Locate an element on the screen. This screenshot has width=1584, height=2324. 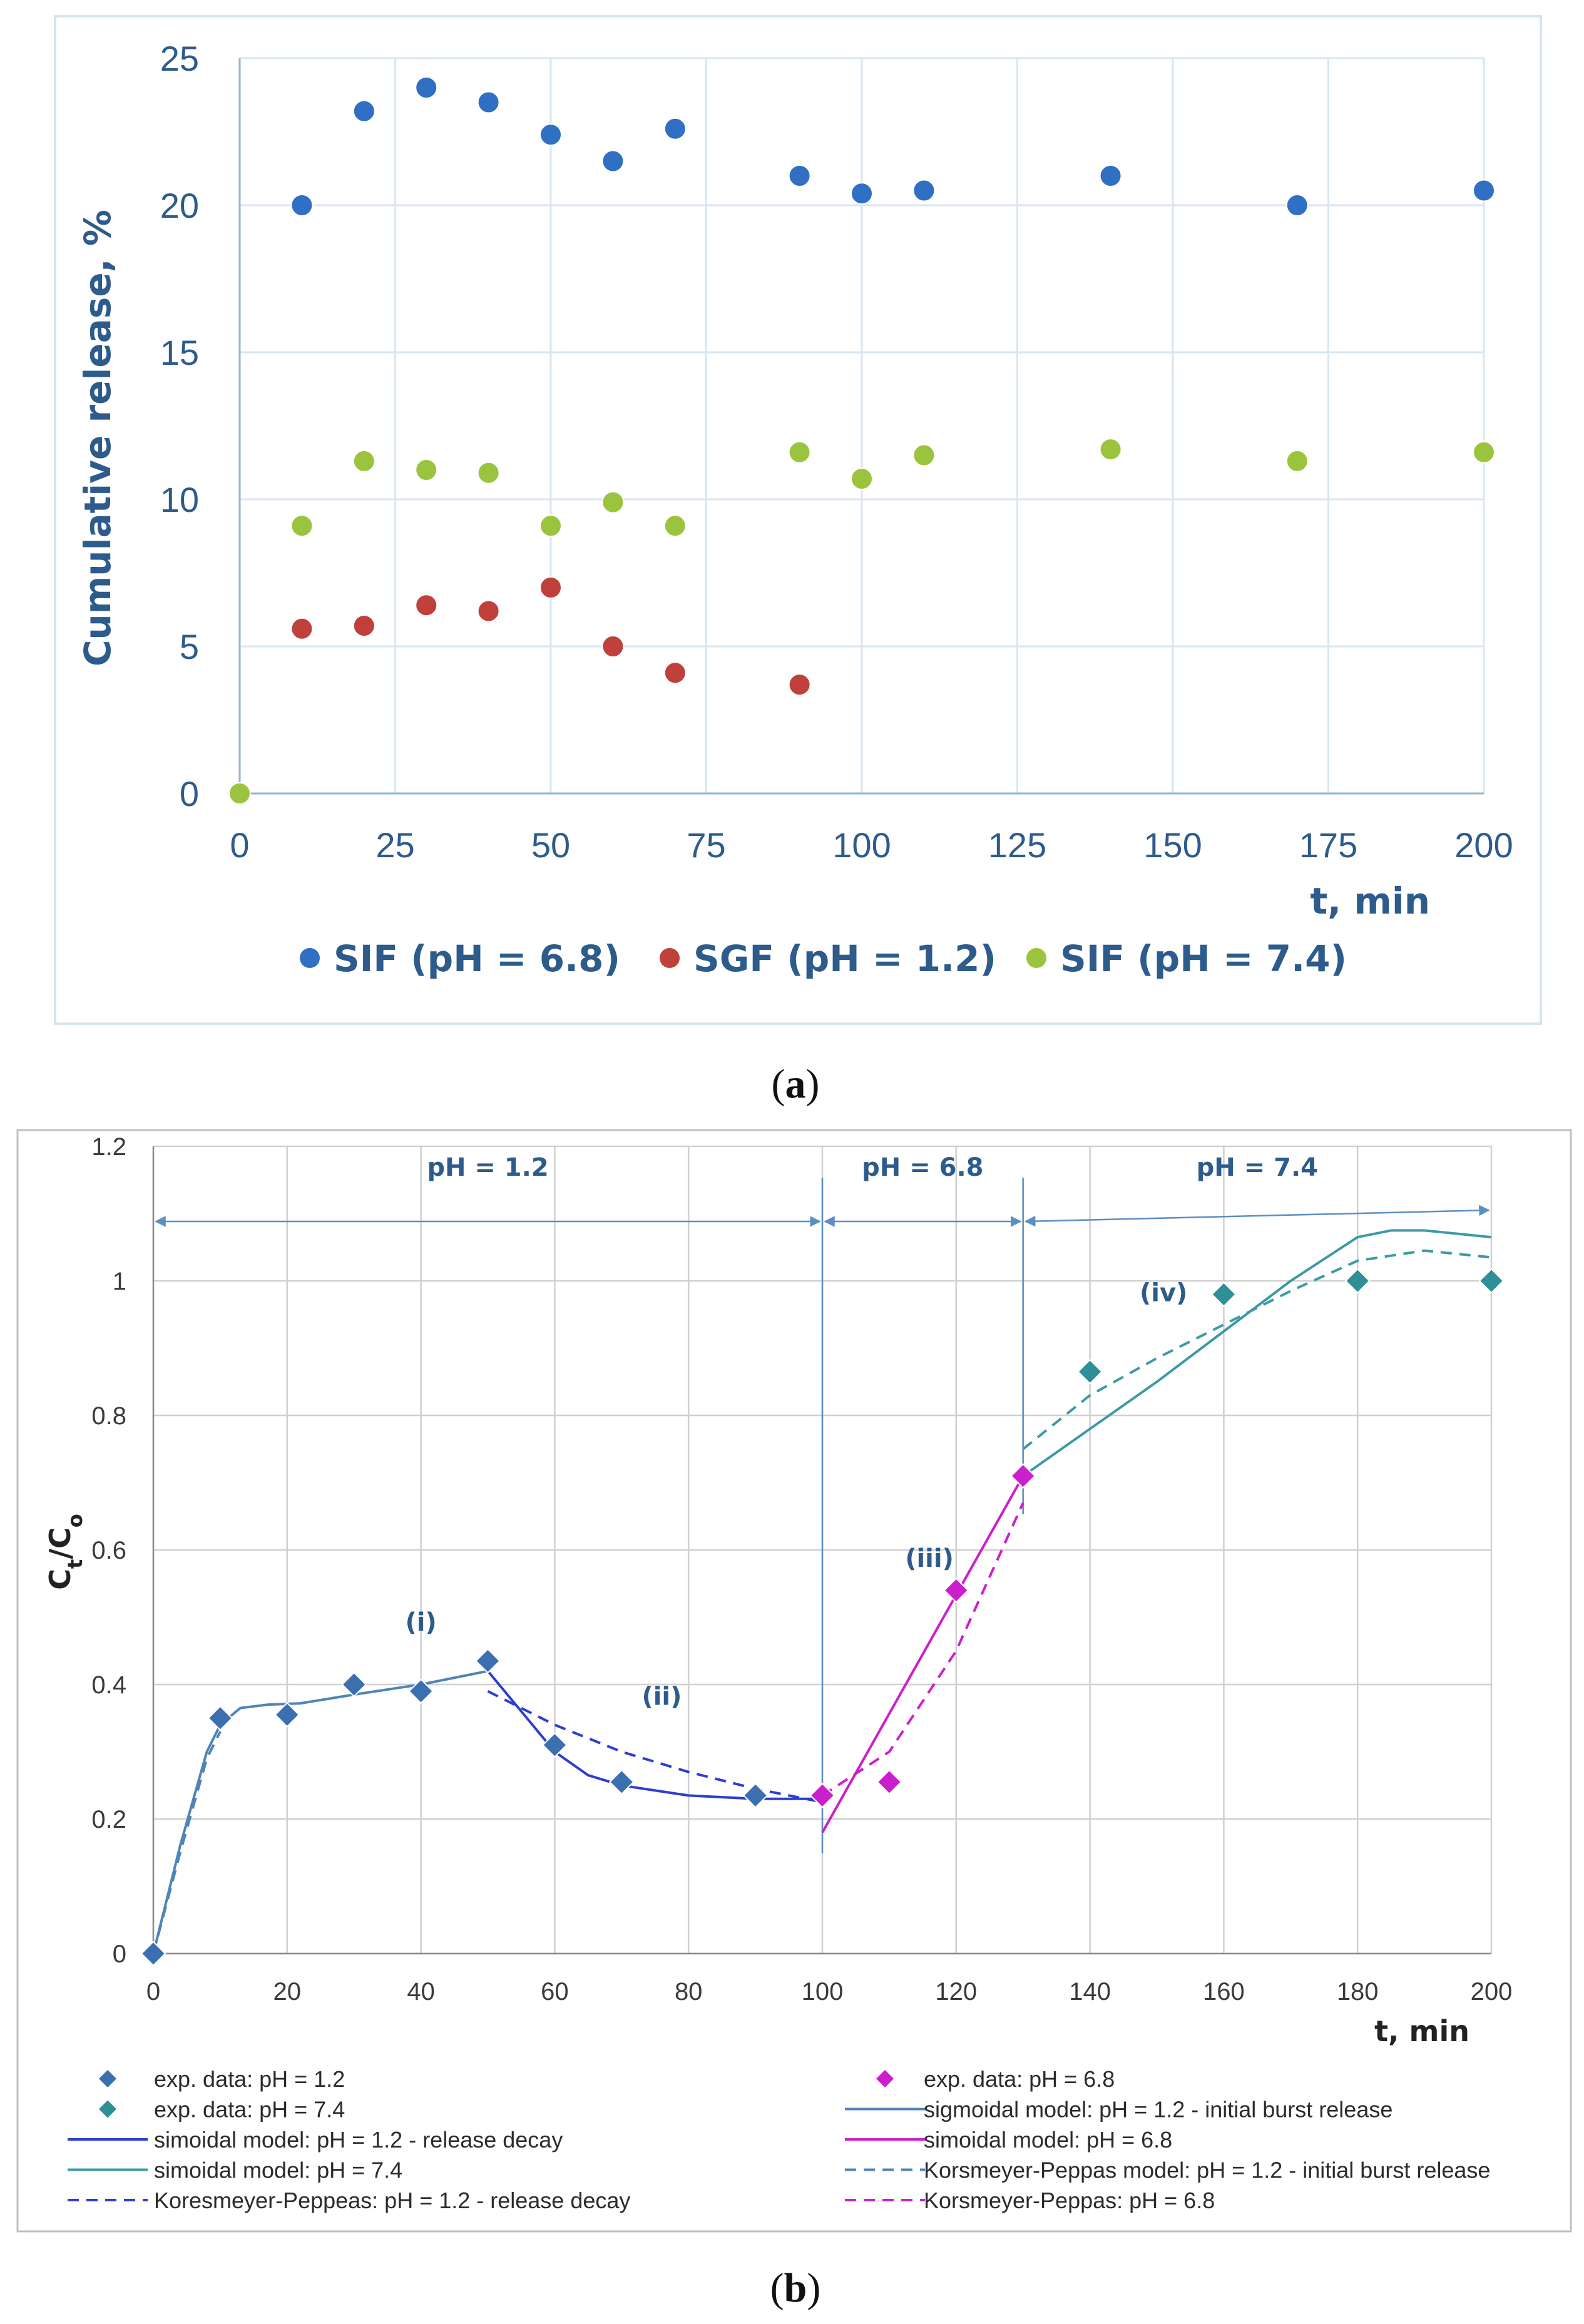
panel-b-annotations: (i) (ii) (iii) (iv) is located at coordinates (796, 1495).